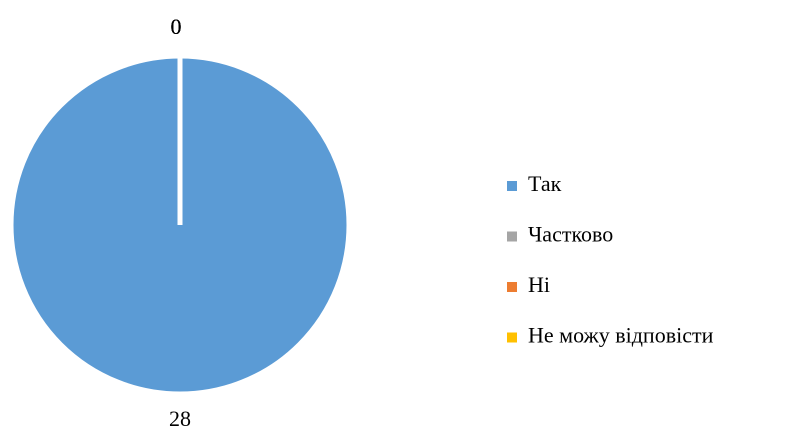 The width and height of the screenshot is (803, 441). What do you see at coordinates (545, 183) in the screenshot?
I see `legend-label: Так` at bounding box center [545, 183].